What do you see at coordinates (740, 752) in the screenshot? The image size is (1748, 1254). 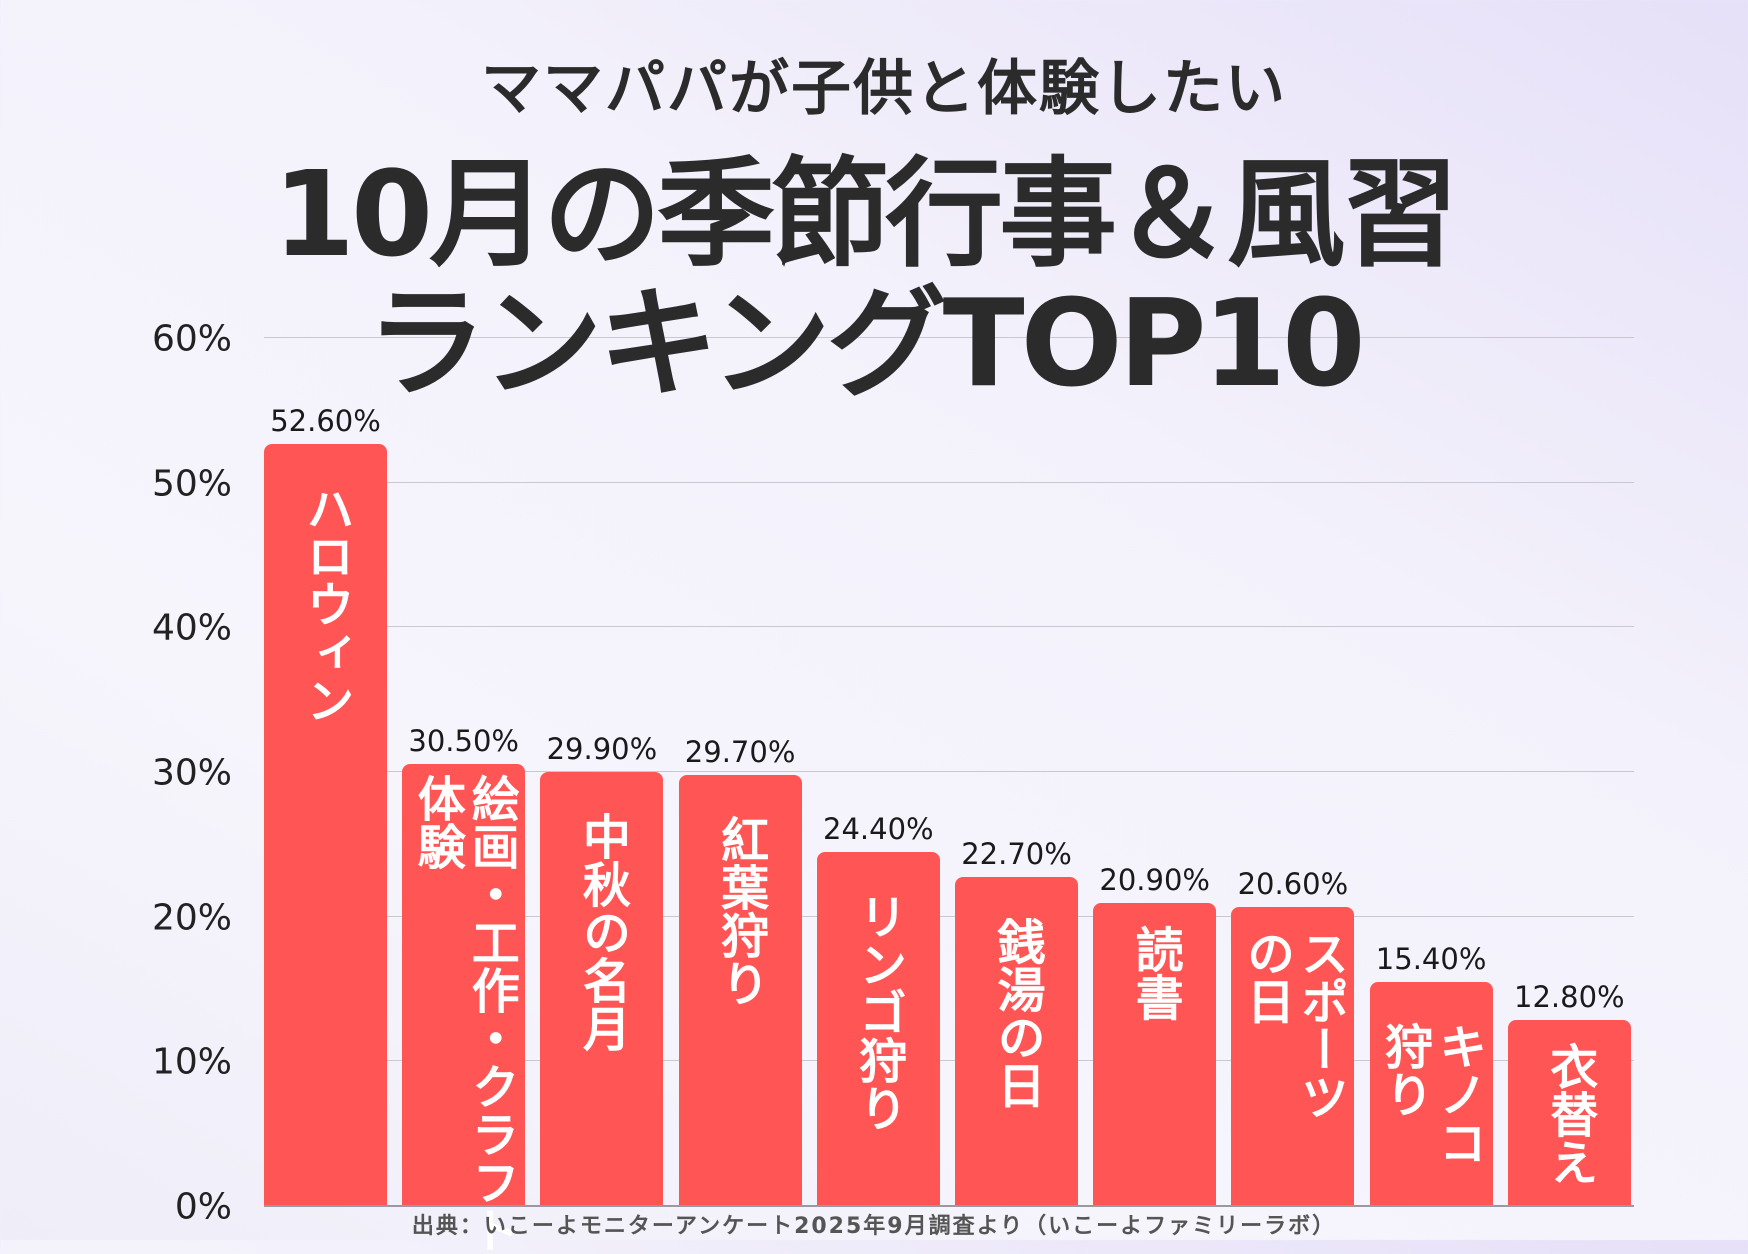 I see `bar-value-label: 29.70%` at bounding box center [740, 752].